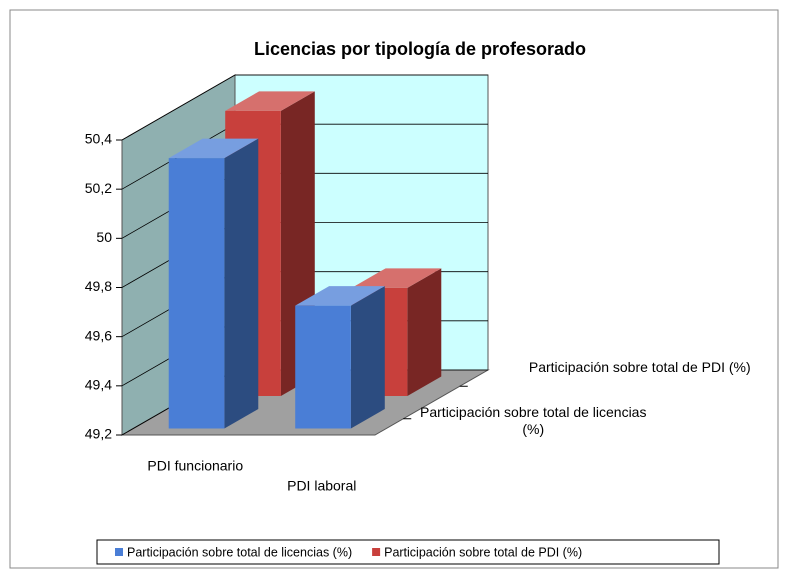 This screenshot has height=572, width=789. I want to click on y-tick-label: 49,6, so click(98, 335).